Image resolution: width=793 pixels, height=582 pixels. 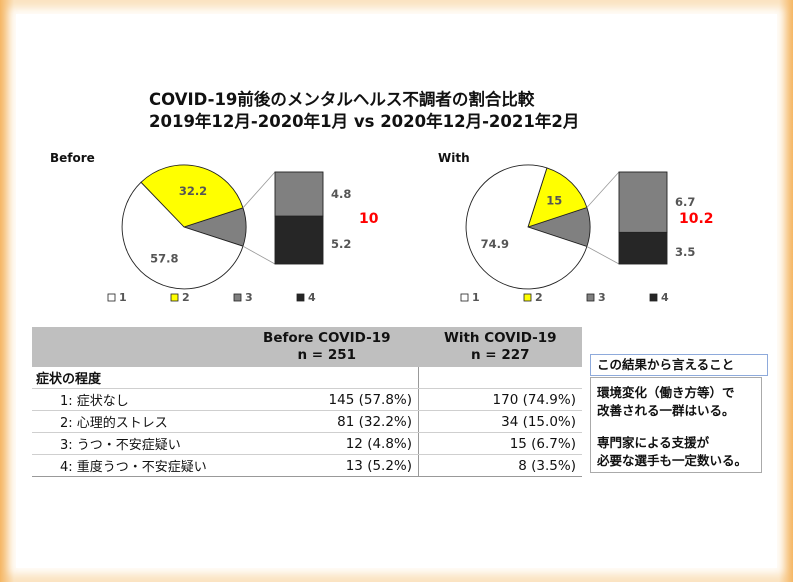 What do you see at coordinates (500, 443) in the screenshot?
I see `row-with-value: 15 (6.7%)` at bounding box center [500, 443].